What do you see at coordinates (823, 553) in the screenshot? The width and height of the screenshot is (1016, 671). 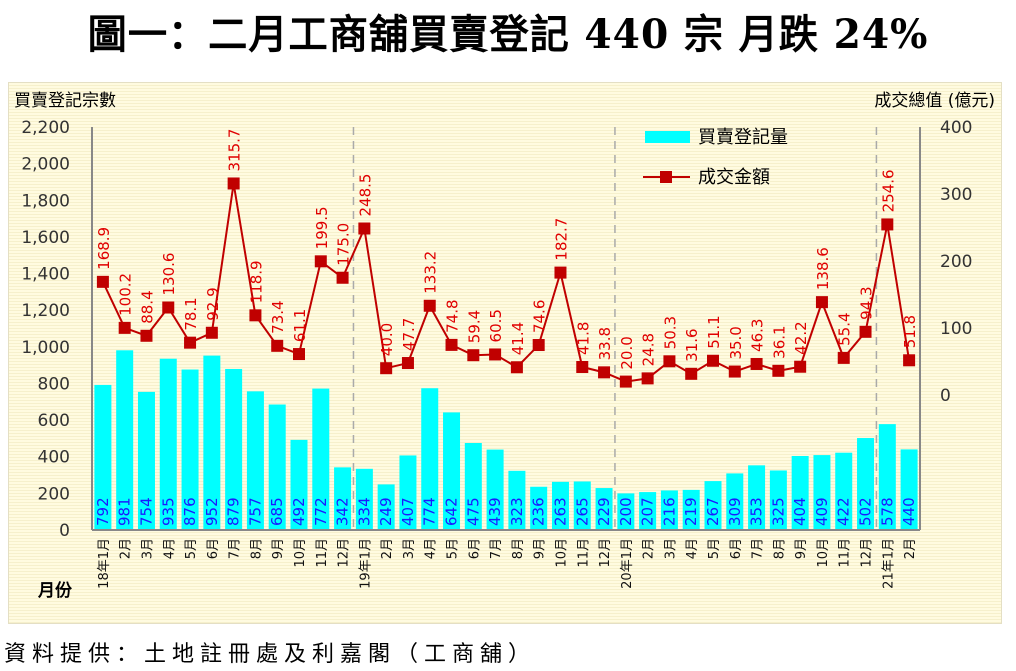 I see `x-tick-label: 10月` at bounding box center [823, 553].